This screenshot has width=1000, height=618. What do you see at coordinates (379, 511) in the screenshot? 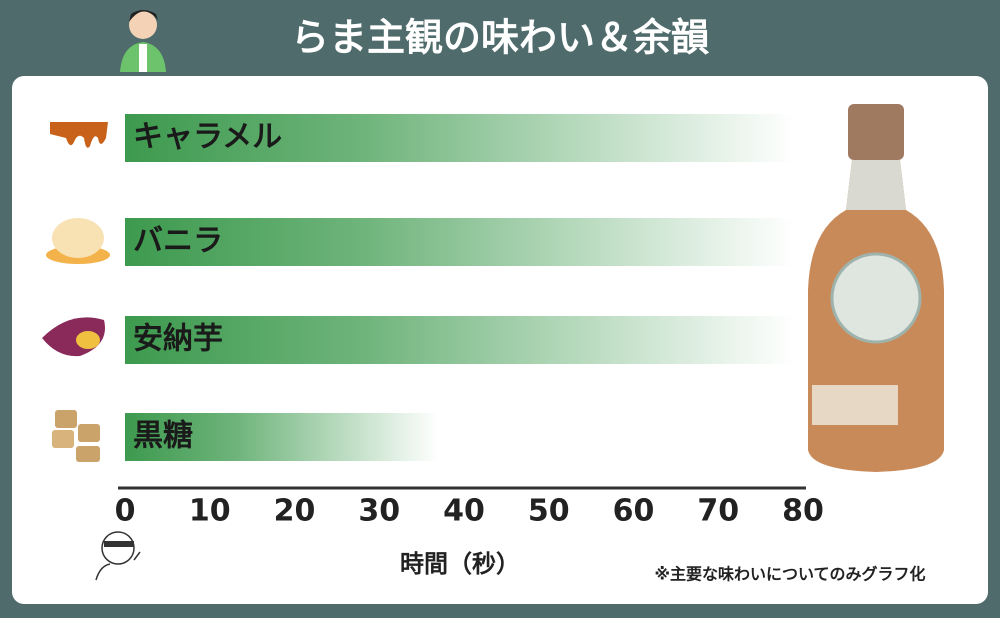
I see `x-tick-label: 30` at bounding box center [379, 511].